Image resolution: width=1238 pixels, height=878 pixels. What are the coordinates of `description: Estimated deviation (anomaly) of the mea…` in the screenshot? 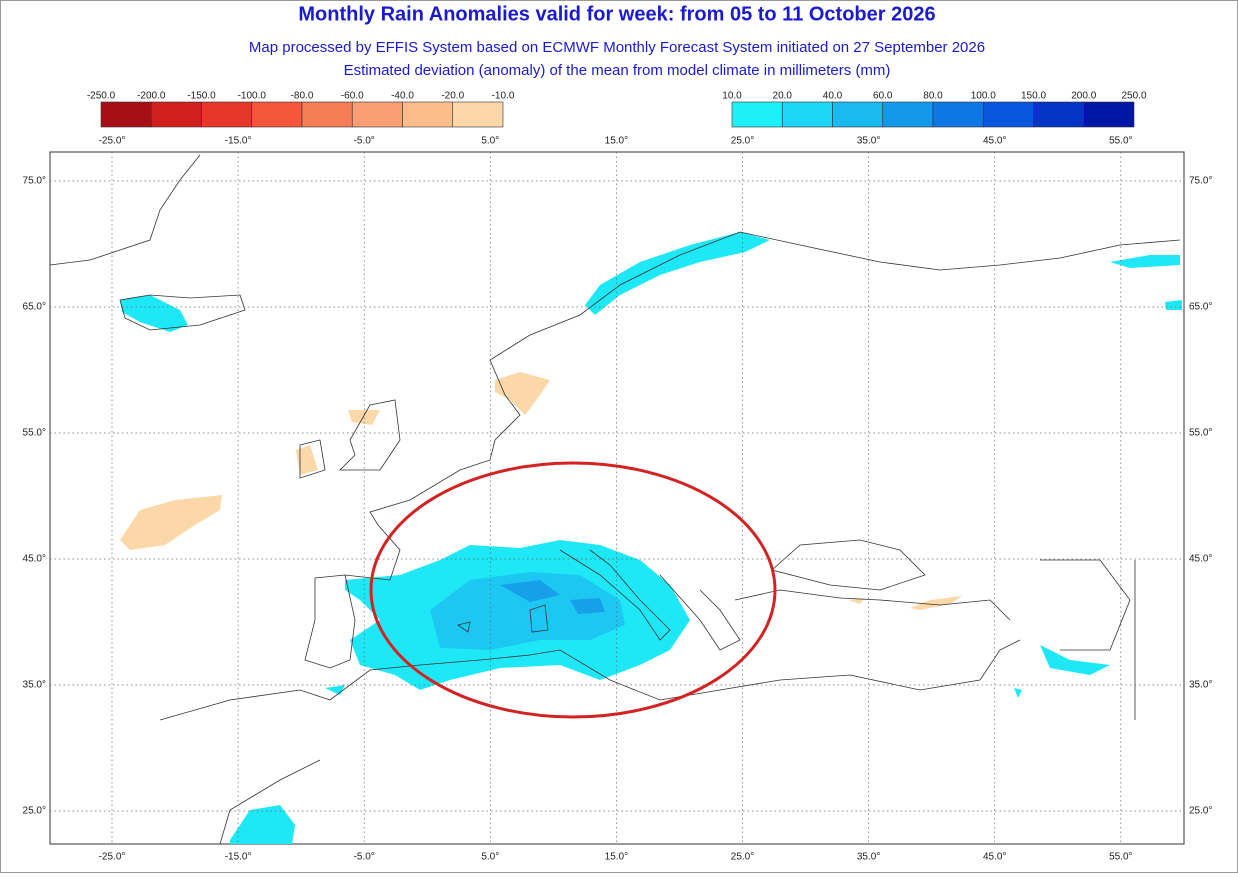 It's located at (617, 70).